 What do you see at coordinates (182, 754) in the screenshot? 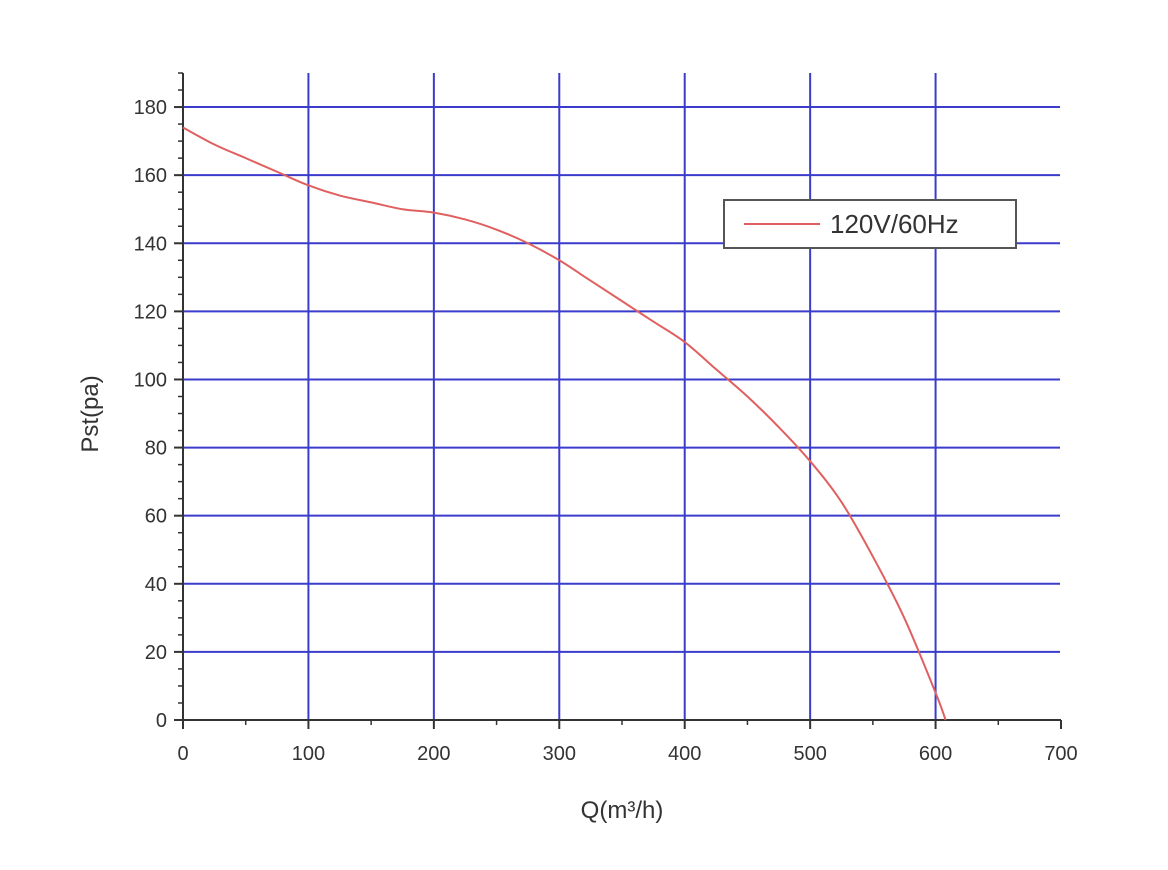
I see `x-tick-label: 0` at bounding box center [182, 754].